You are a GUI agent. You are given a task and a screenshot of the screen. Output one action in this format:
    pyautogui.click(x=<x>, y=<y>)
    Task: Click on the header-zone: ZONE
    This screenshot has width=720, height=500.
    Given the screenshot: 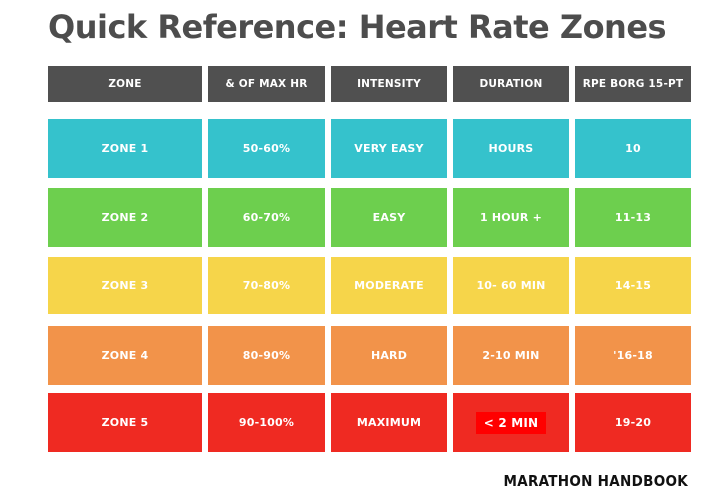 What is the action you would take?
    pyautogui.click(x=125, y=84)
    